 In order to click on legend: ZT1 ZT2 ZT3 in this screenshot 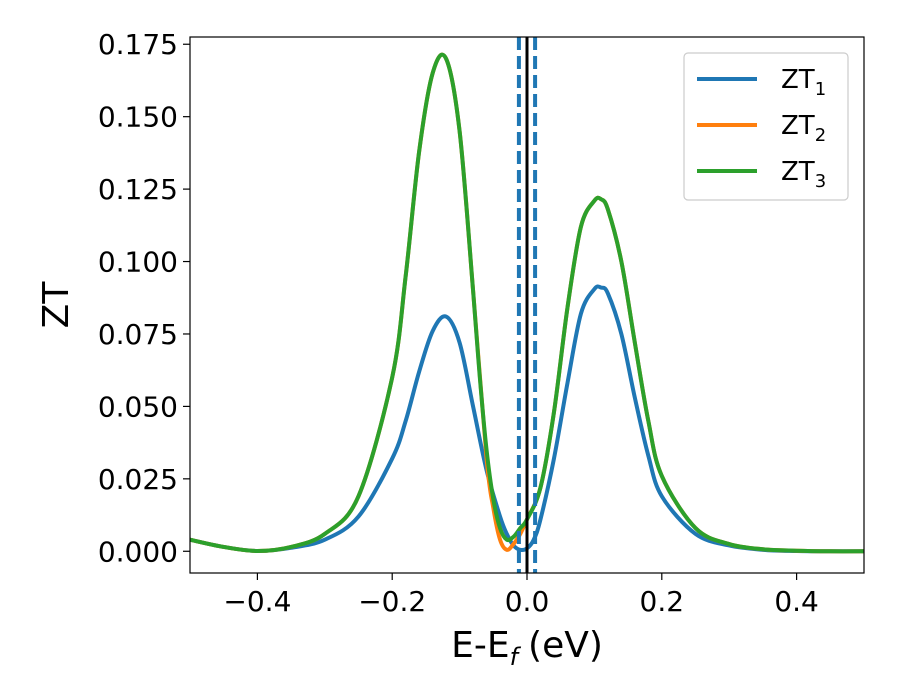, I will do `click(766, 126)`.